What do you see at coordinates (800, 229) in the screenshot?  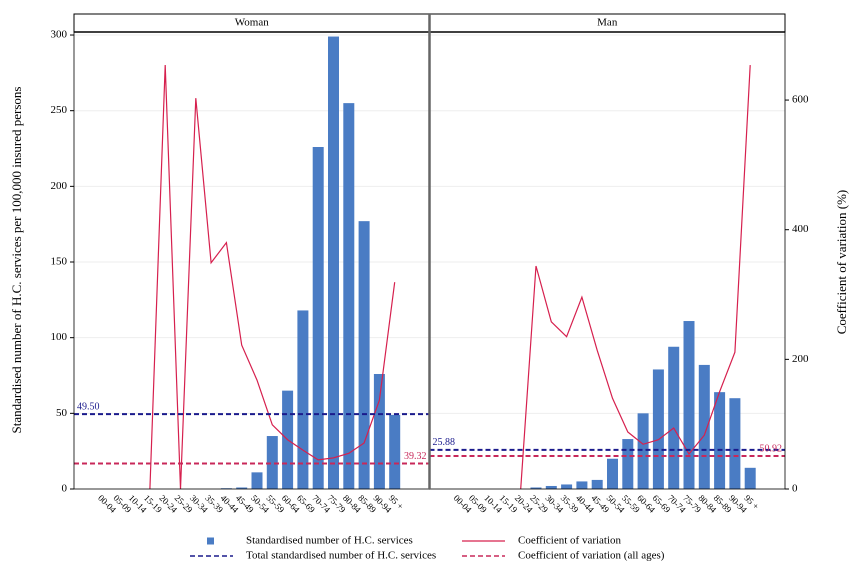 I see `y2-tick-label: 400` at bounding box center [800, 229].